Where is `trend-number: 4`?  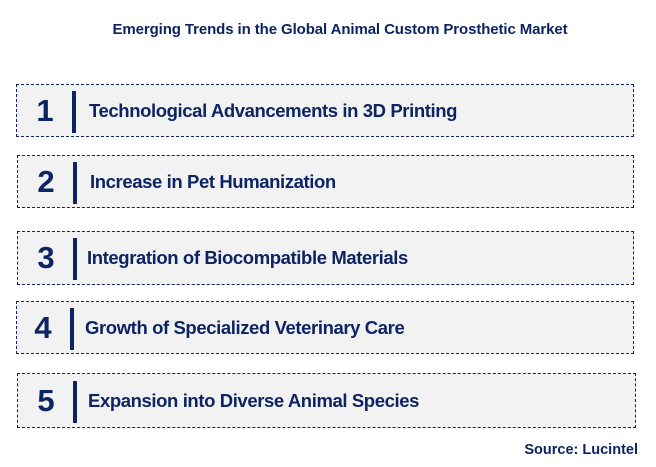 trend-number: 4 is located at coordinates (43, 327).